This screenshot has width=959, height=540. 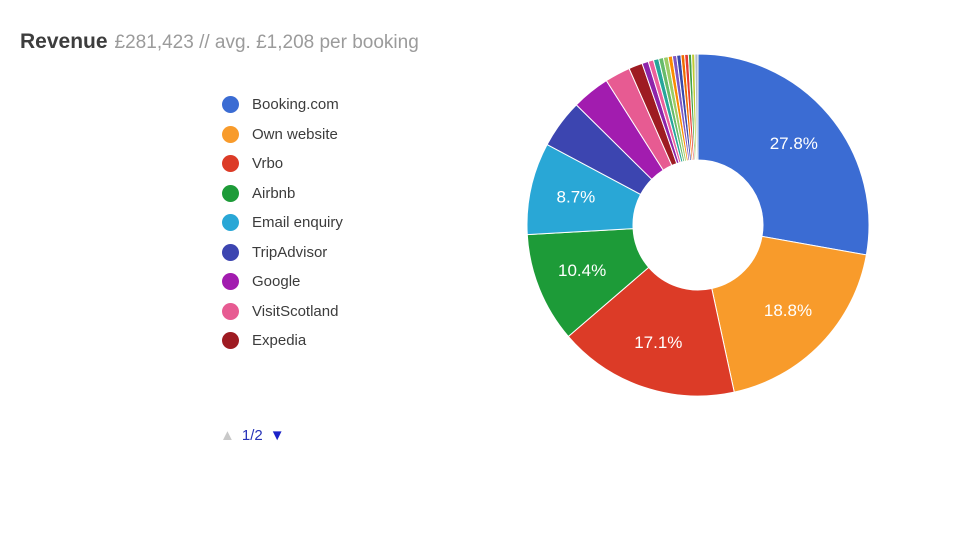 I want to click on page-subtitle: £281,423 // avg. £1,208 per booking, so click(x=266, y=42).